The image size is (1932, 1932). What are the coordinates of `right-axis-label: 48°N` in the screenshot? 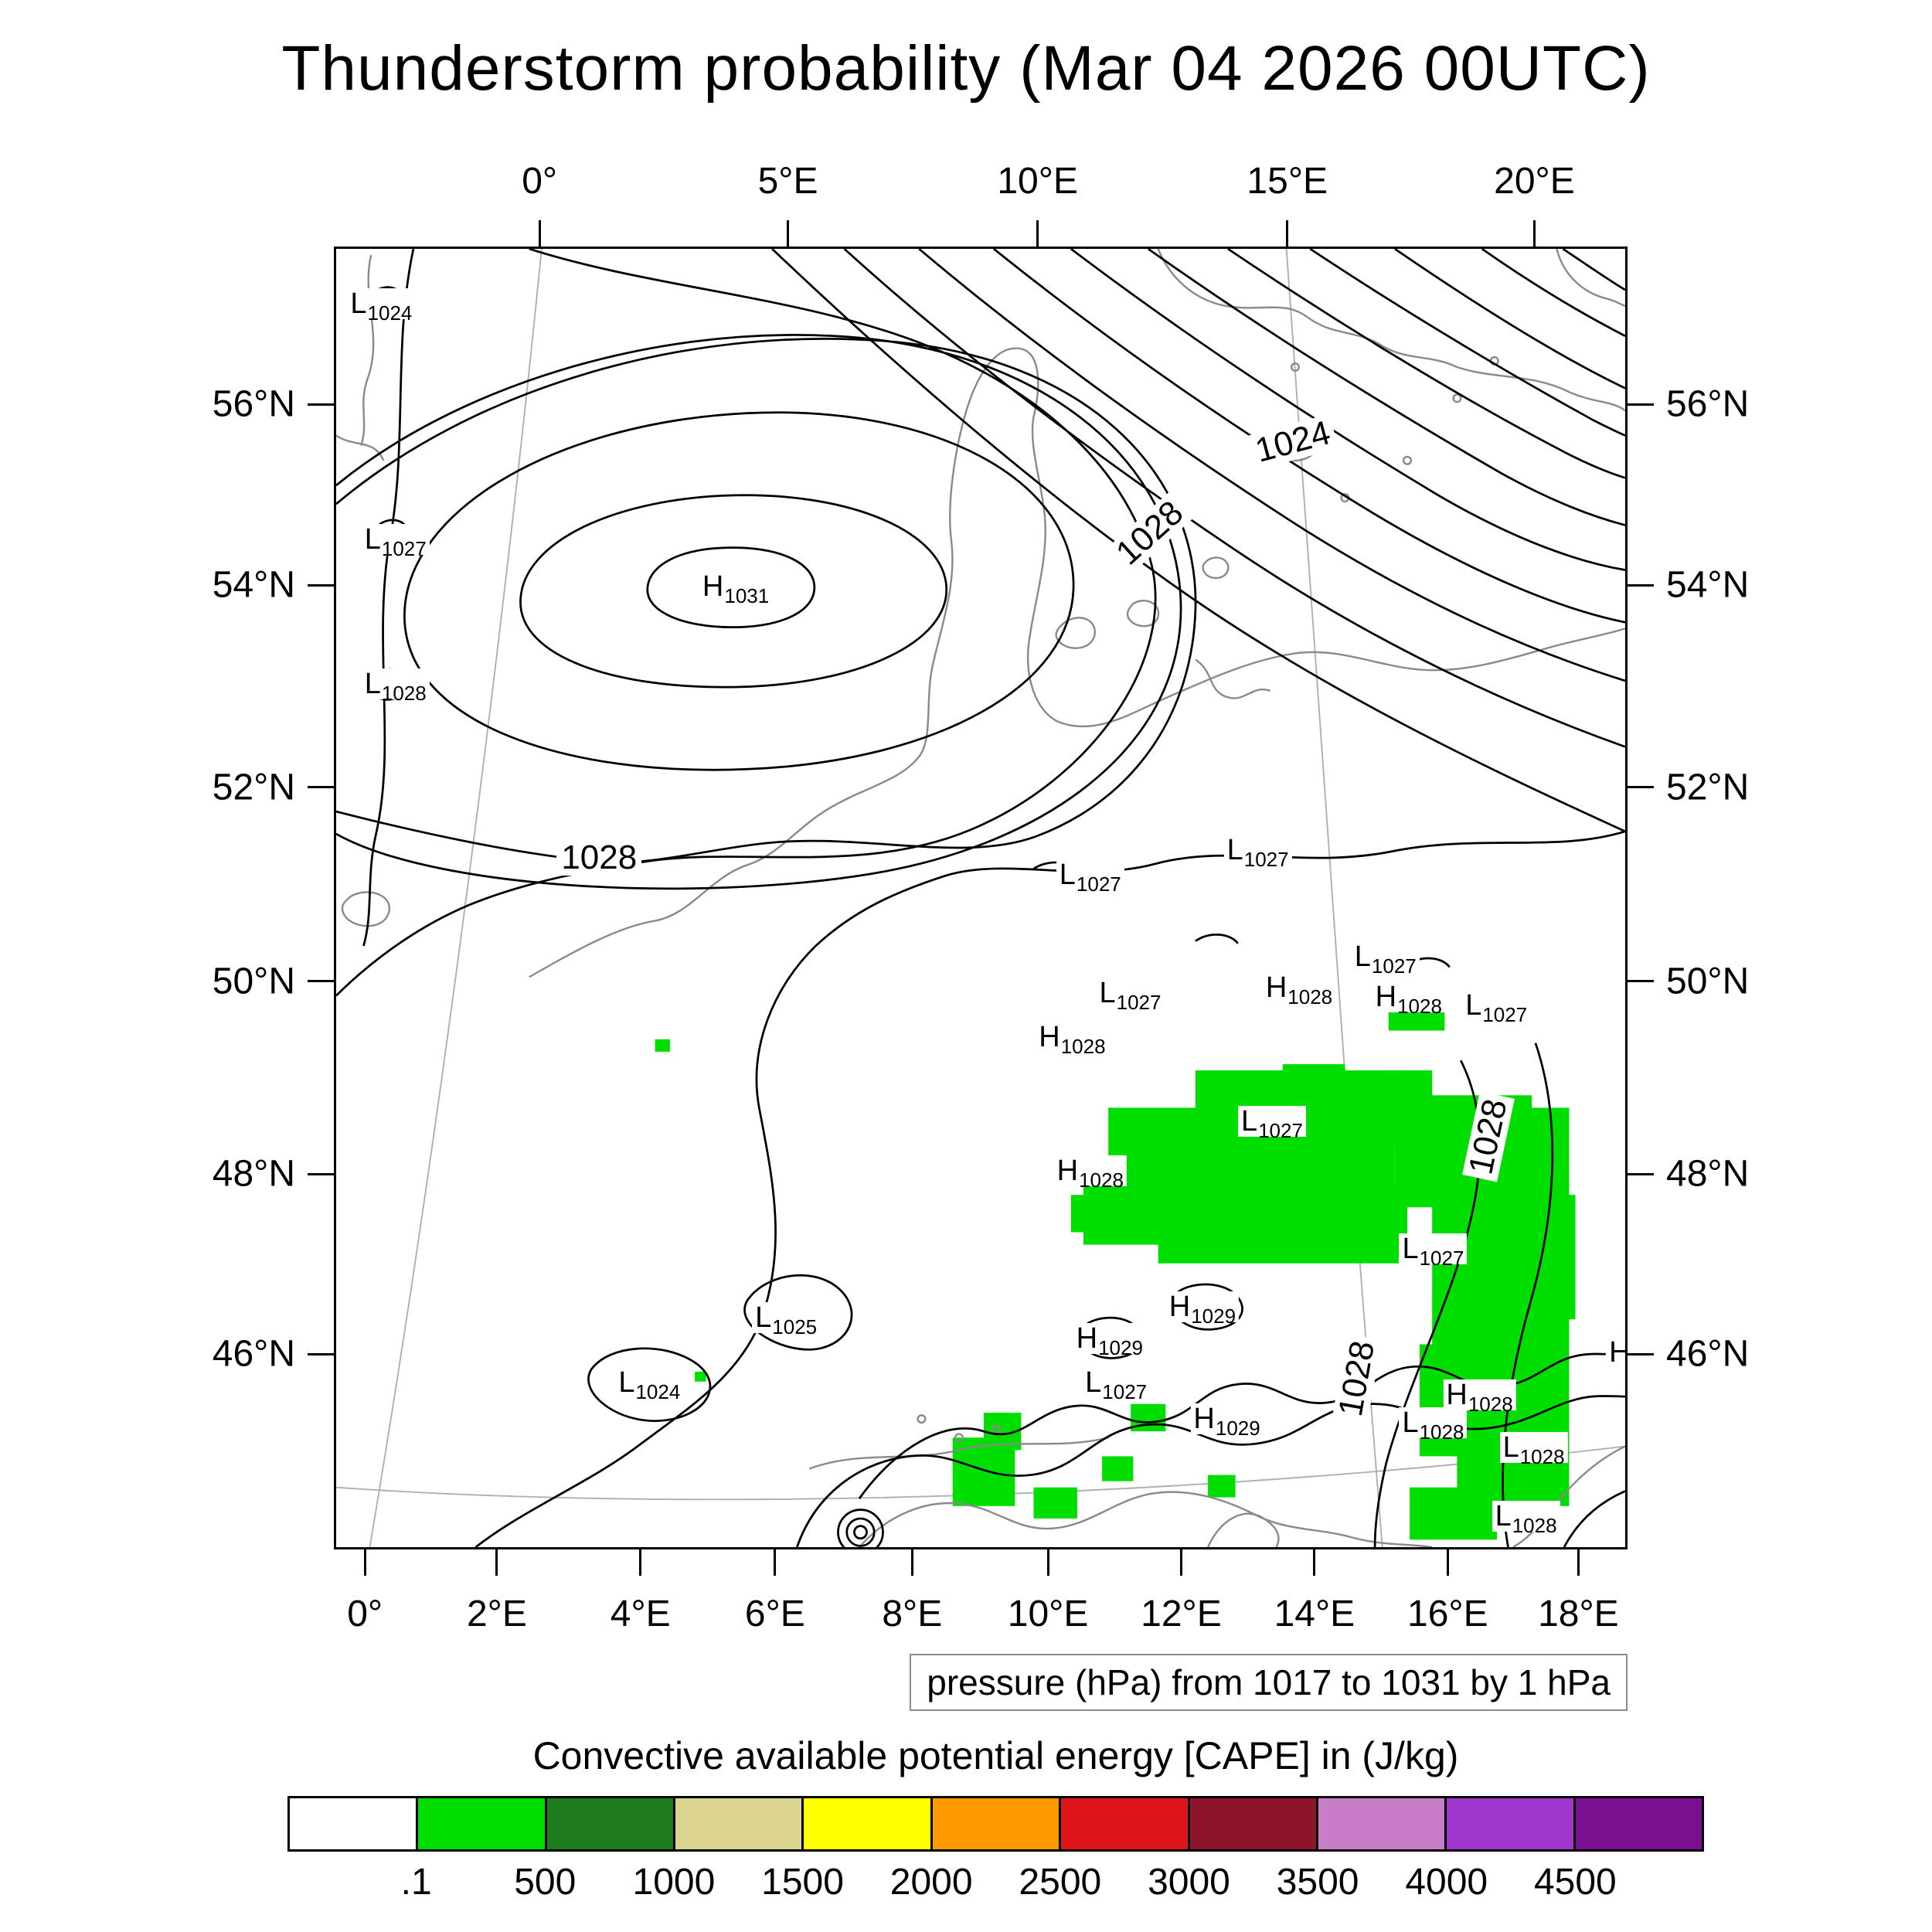 It's located at (1708, 1174).